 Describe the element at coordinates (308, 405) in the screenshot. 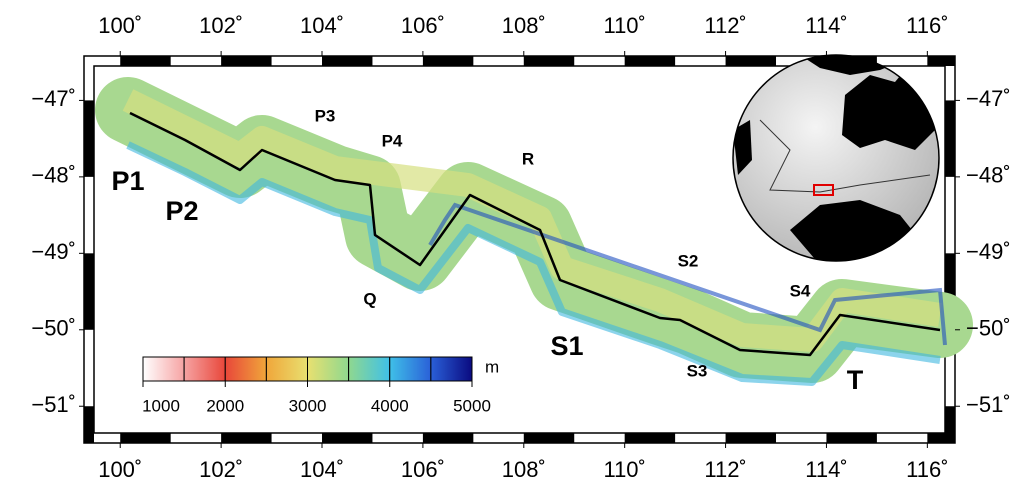

I see `colorbar-tick-label: 3000` at that location.